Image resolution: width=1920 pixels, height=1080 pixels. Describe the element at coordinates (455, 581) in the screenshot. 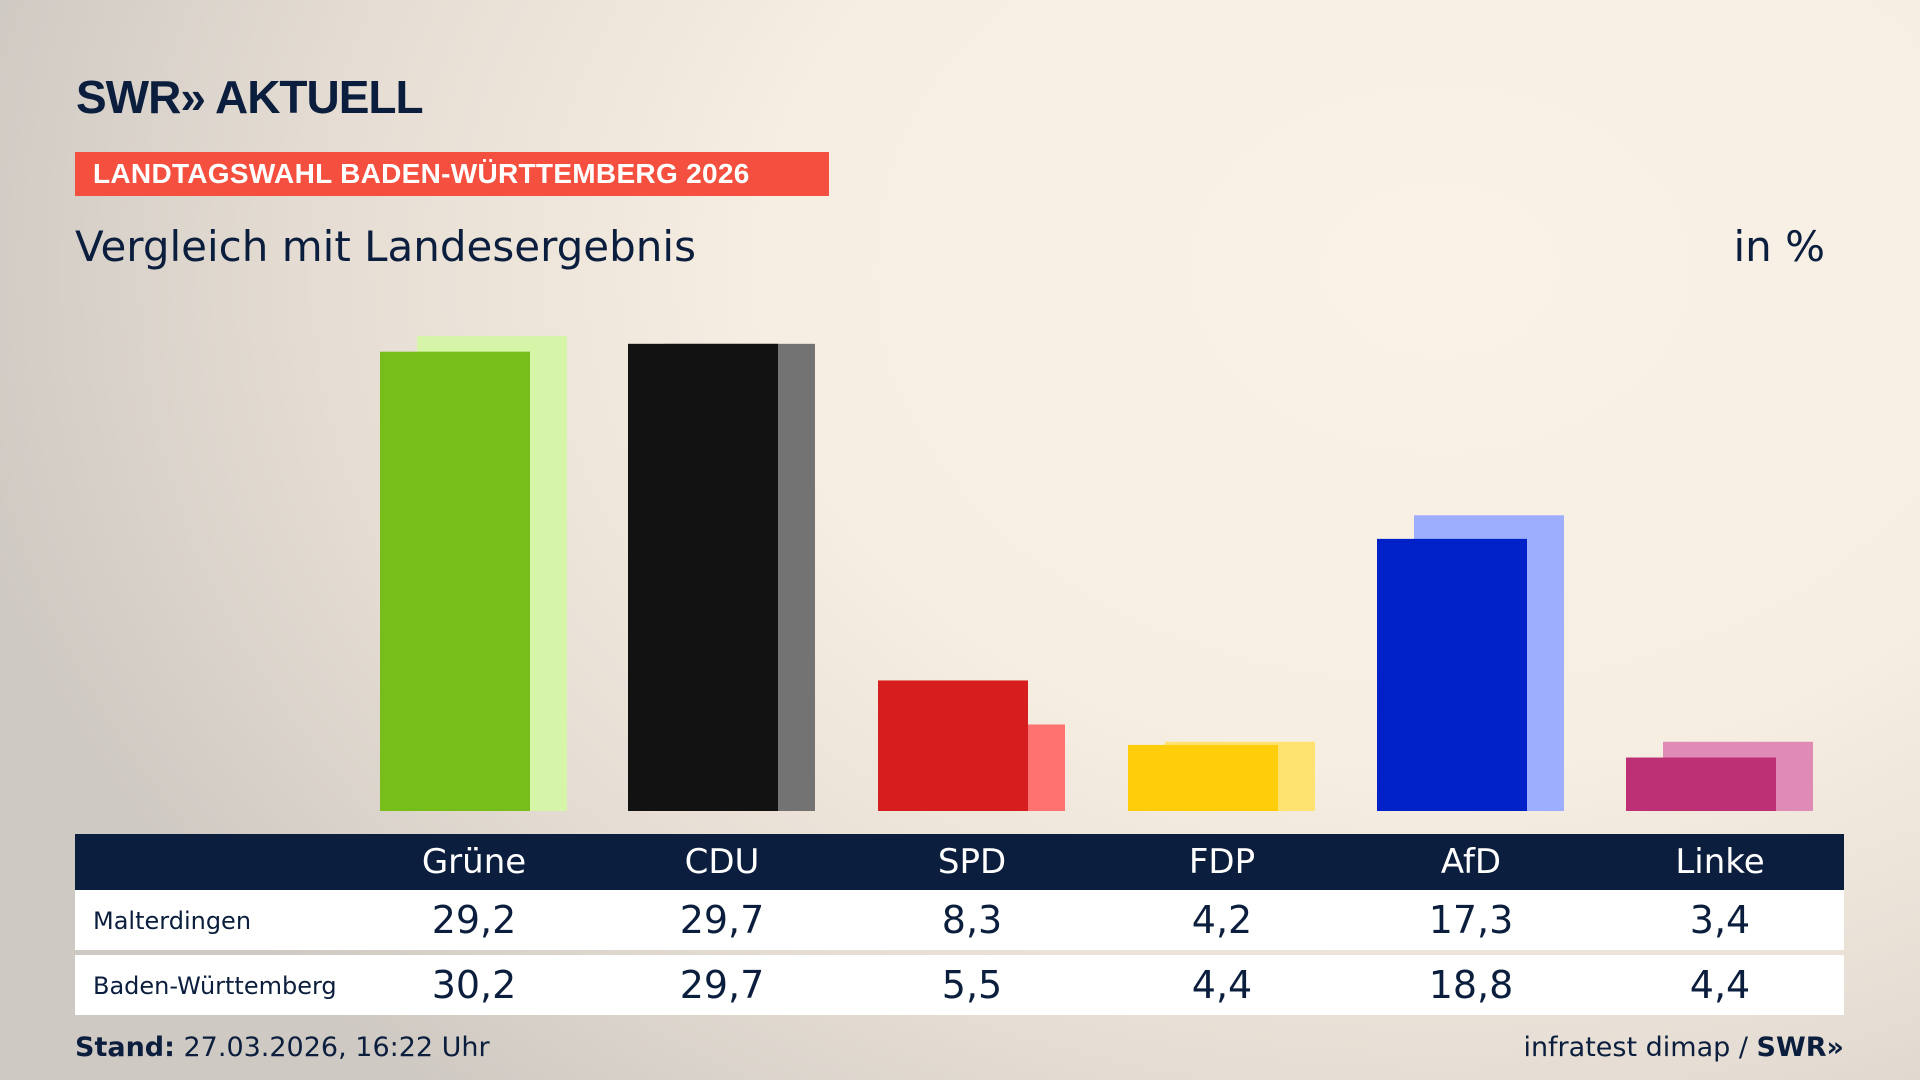

I see `bar-local-grüne` at that location.